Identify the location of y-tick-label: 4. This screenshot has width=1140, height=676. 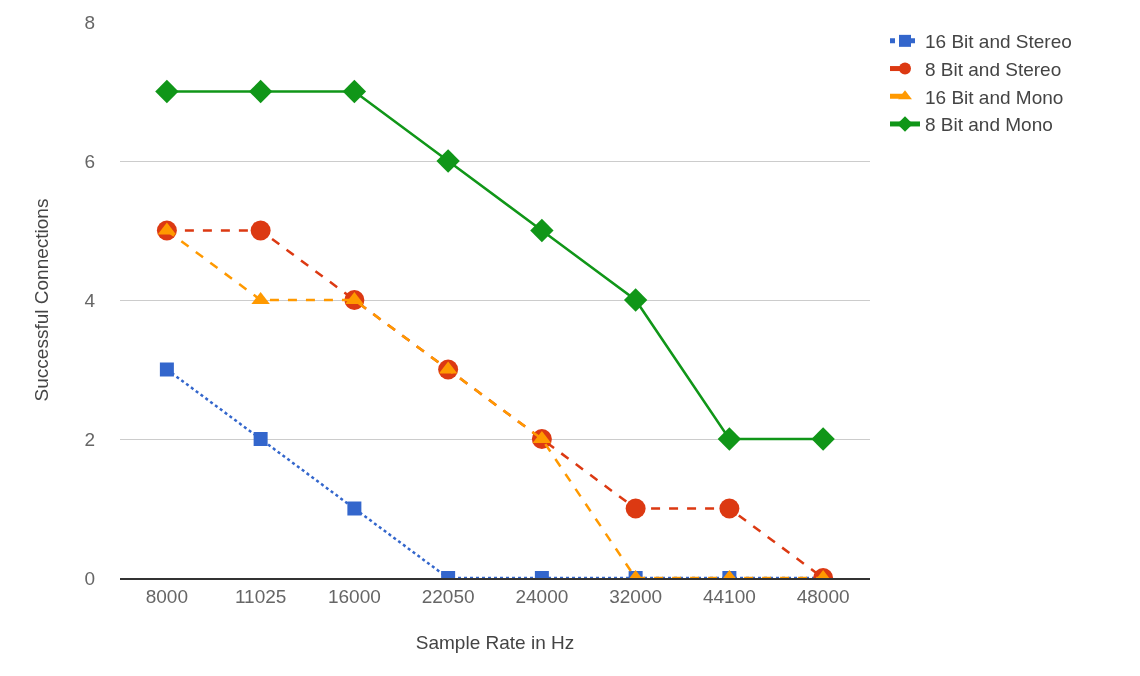
(90, 300).